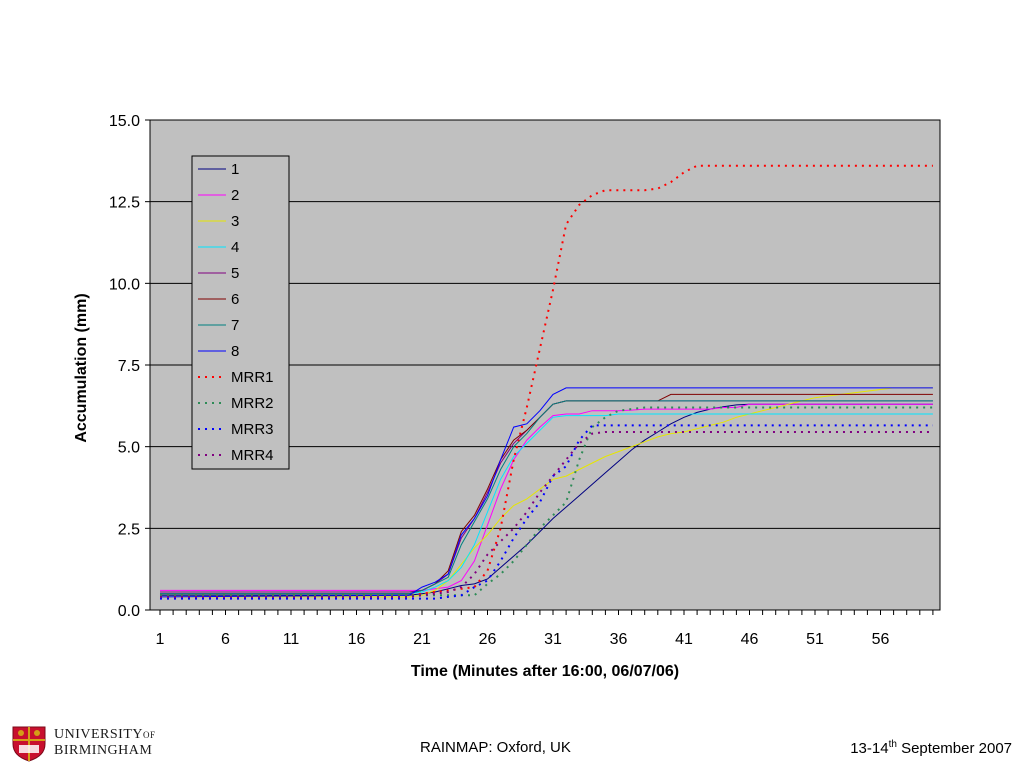 The image size is (1024, 768). What do you see at coordinates (869, 748) in the screenshot?
I see `date-prefix: 13-14` at bounding box center [869, 748].